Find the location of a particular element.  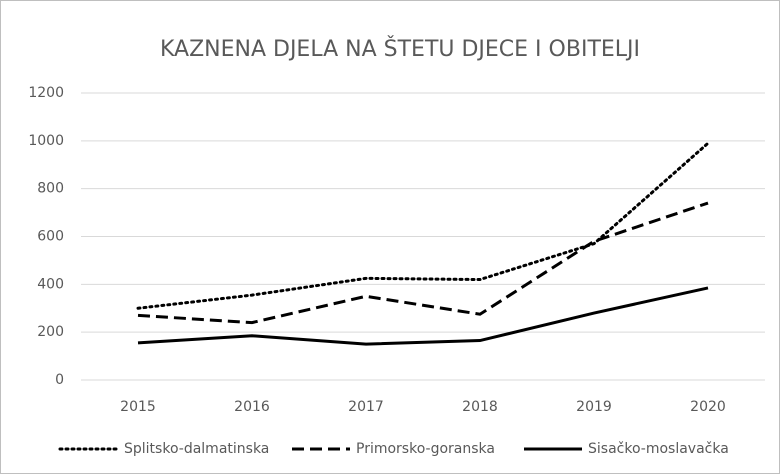

y-tick-label: 800 is located at coordinates (50, 189).